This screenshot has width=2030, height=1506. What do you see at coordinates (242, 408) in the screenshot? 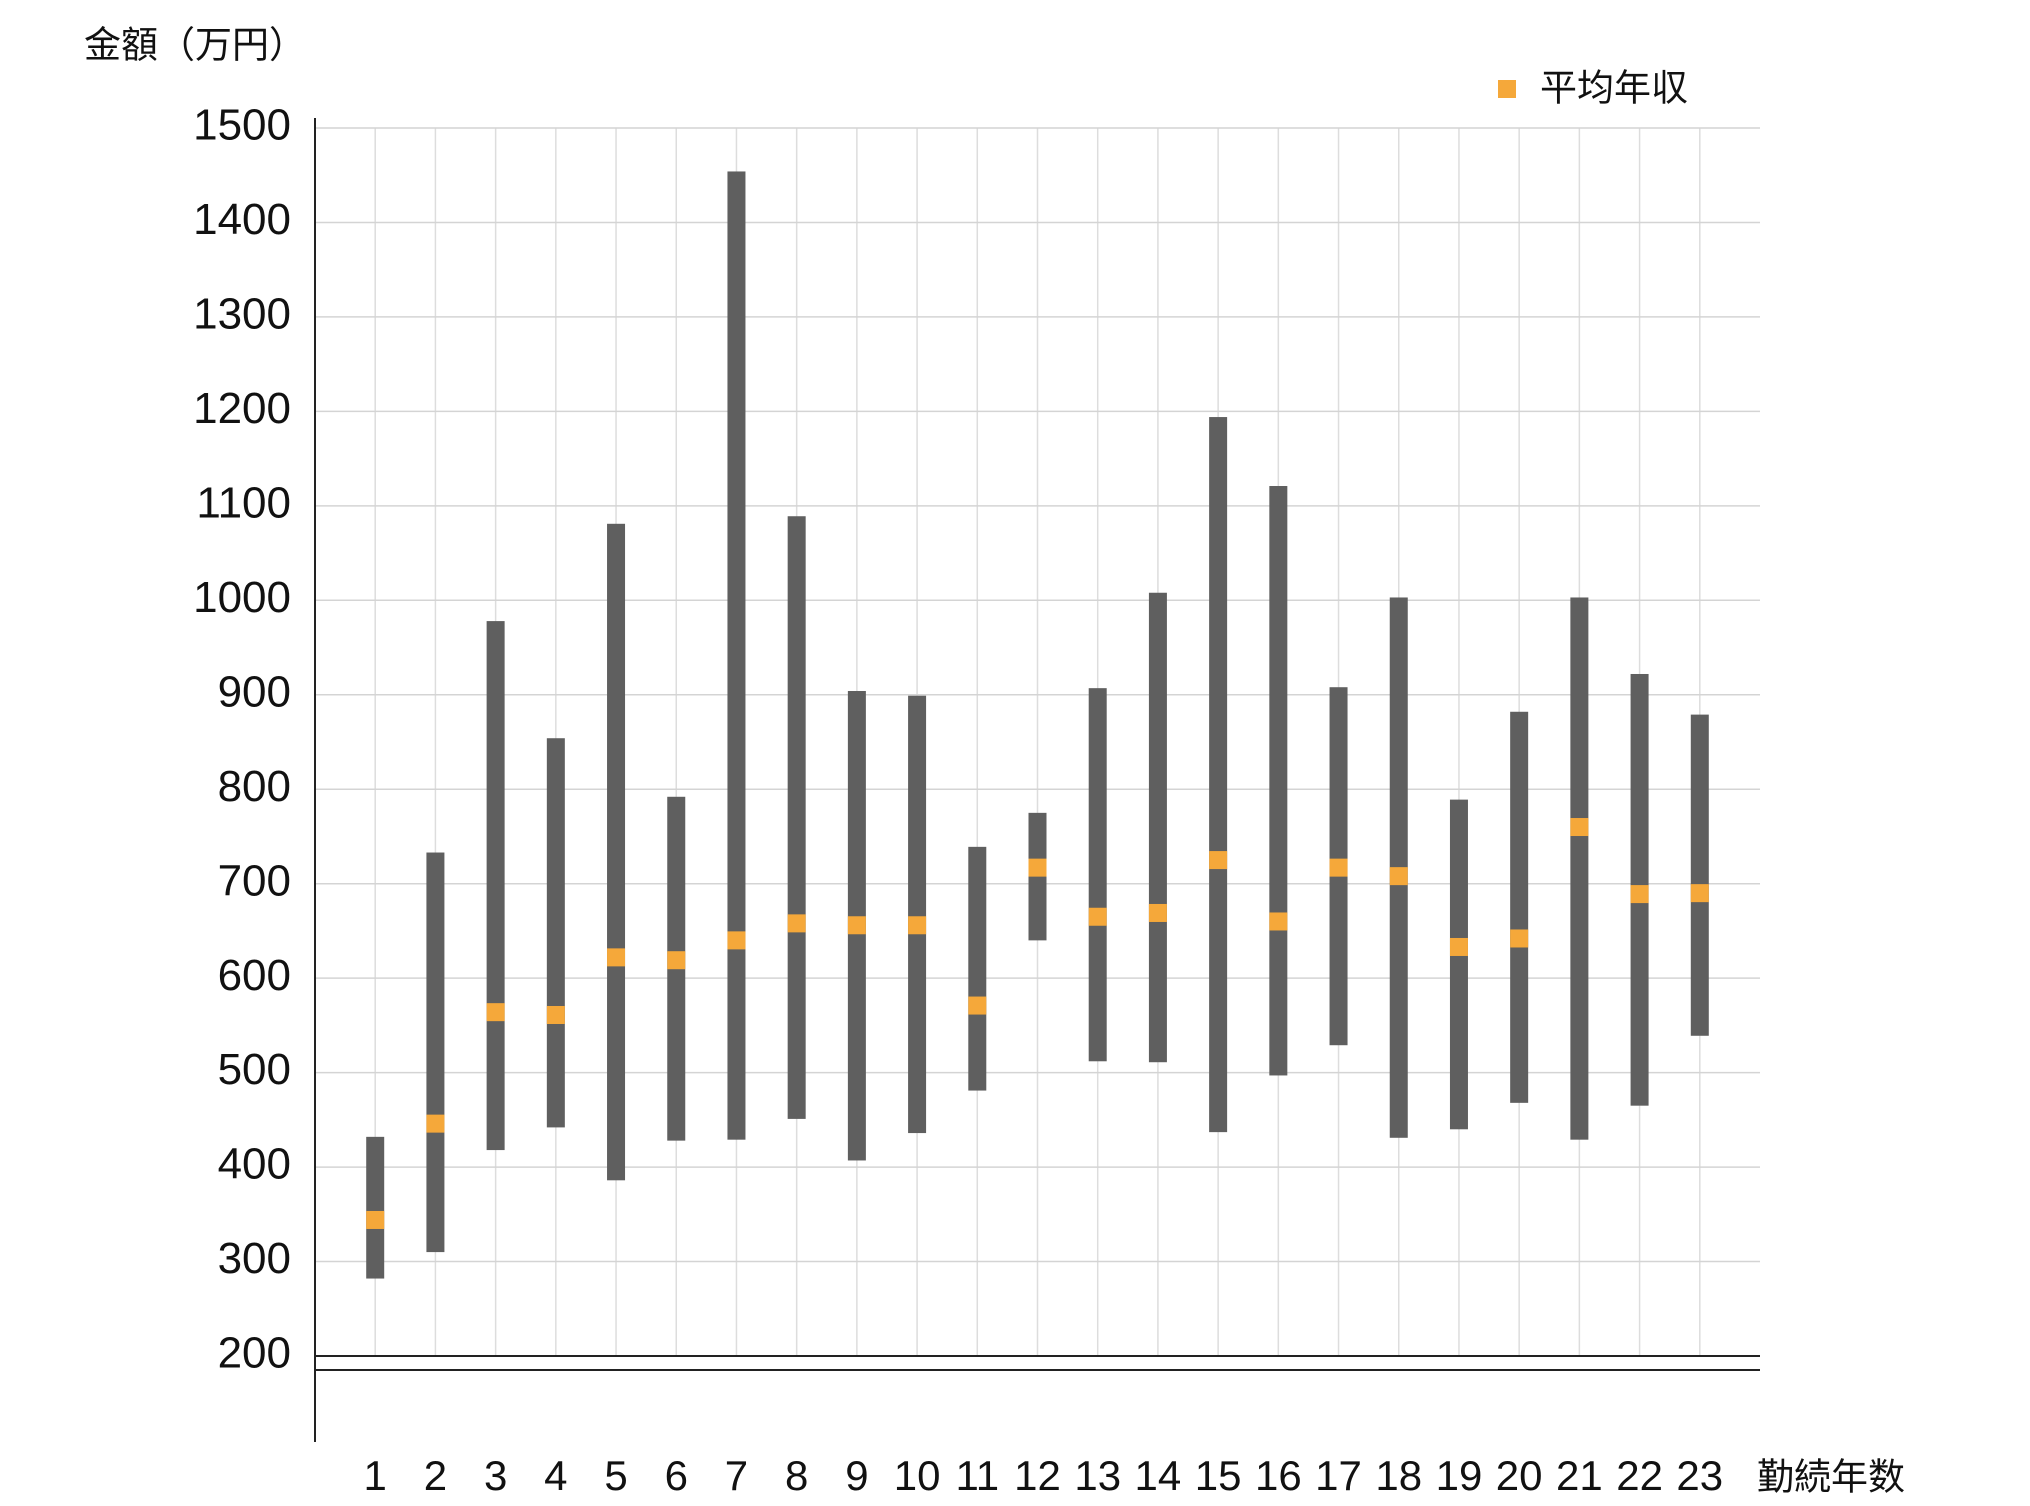
I see `y-tick-label: 1200` at bounding box center [242, 408].